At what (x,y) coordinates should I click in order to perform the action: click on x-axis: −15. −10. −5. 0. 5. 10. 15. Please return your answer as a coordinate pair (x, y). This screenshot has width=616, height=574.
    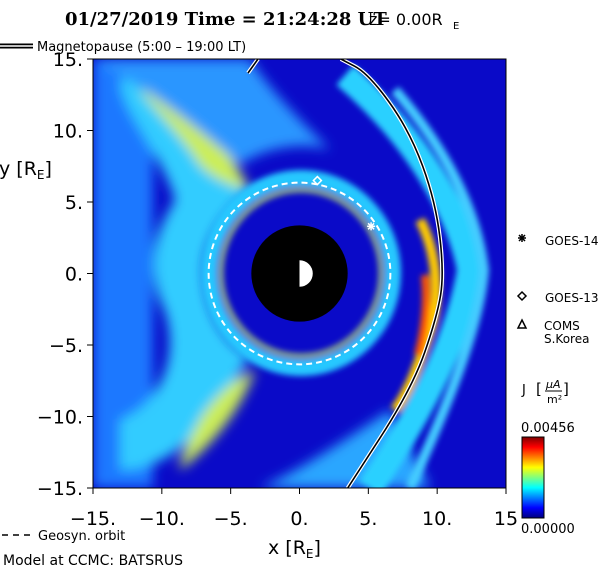
    Looking at the image, I should click on (294, 509).